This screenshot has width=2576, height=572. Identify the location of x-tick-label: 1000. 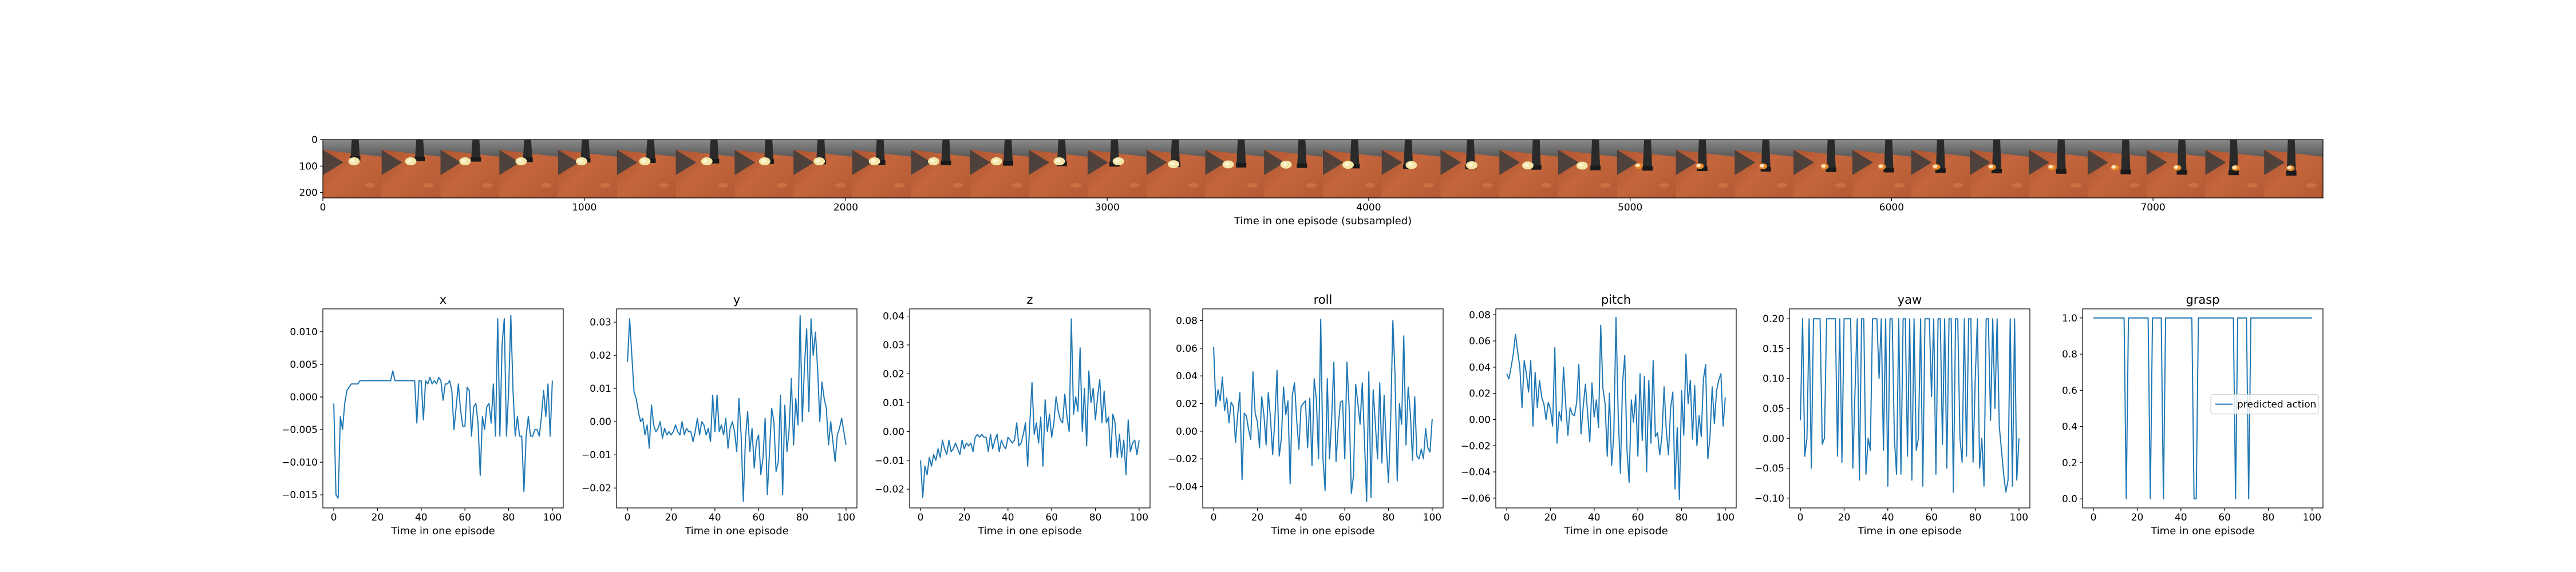
(584, 207).